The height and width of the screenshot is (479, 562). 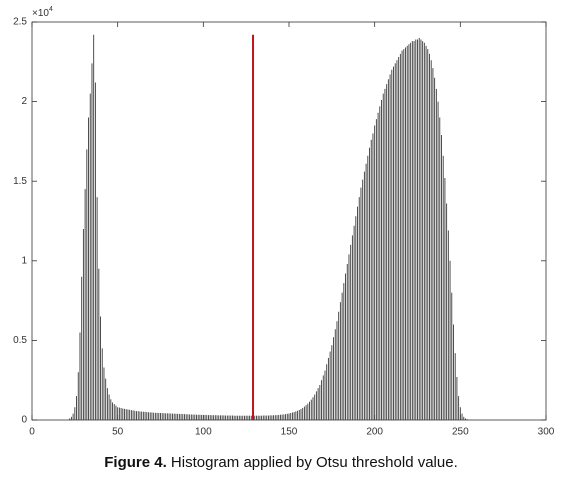 I want to click on x-tick-label: 150, so click(x=289, y=432).